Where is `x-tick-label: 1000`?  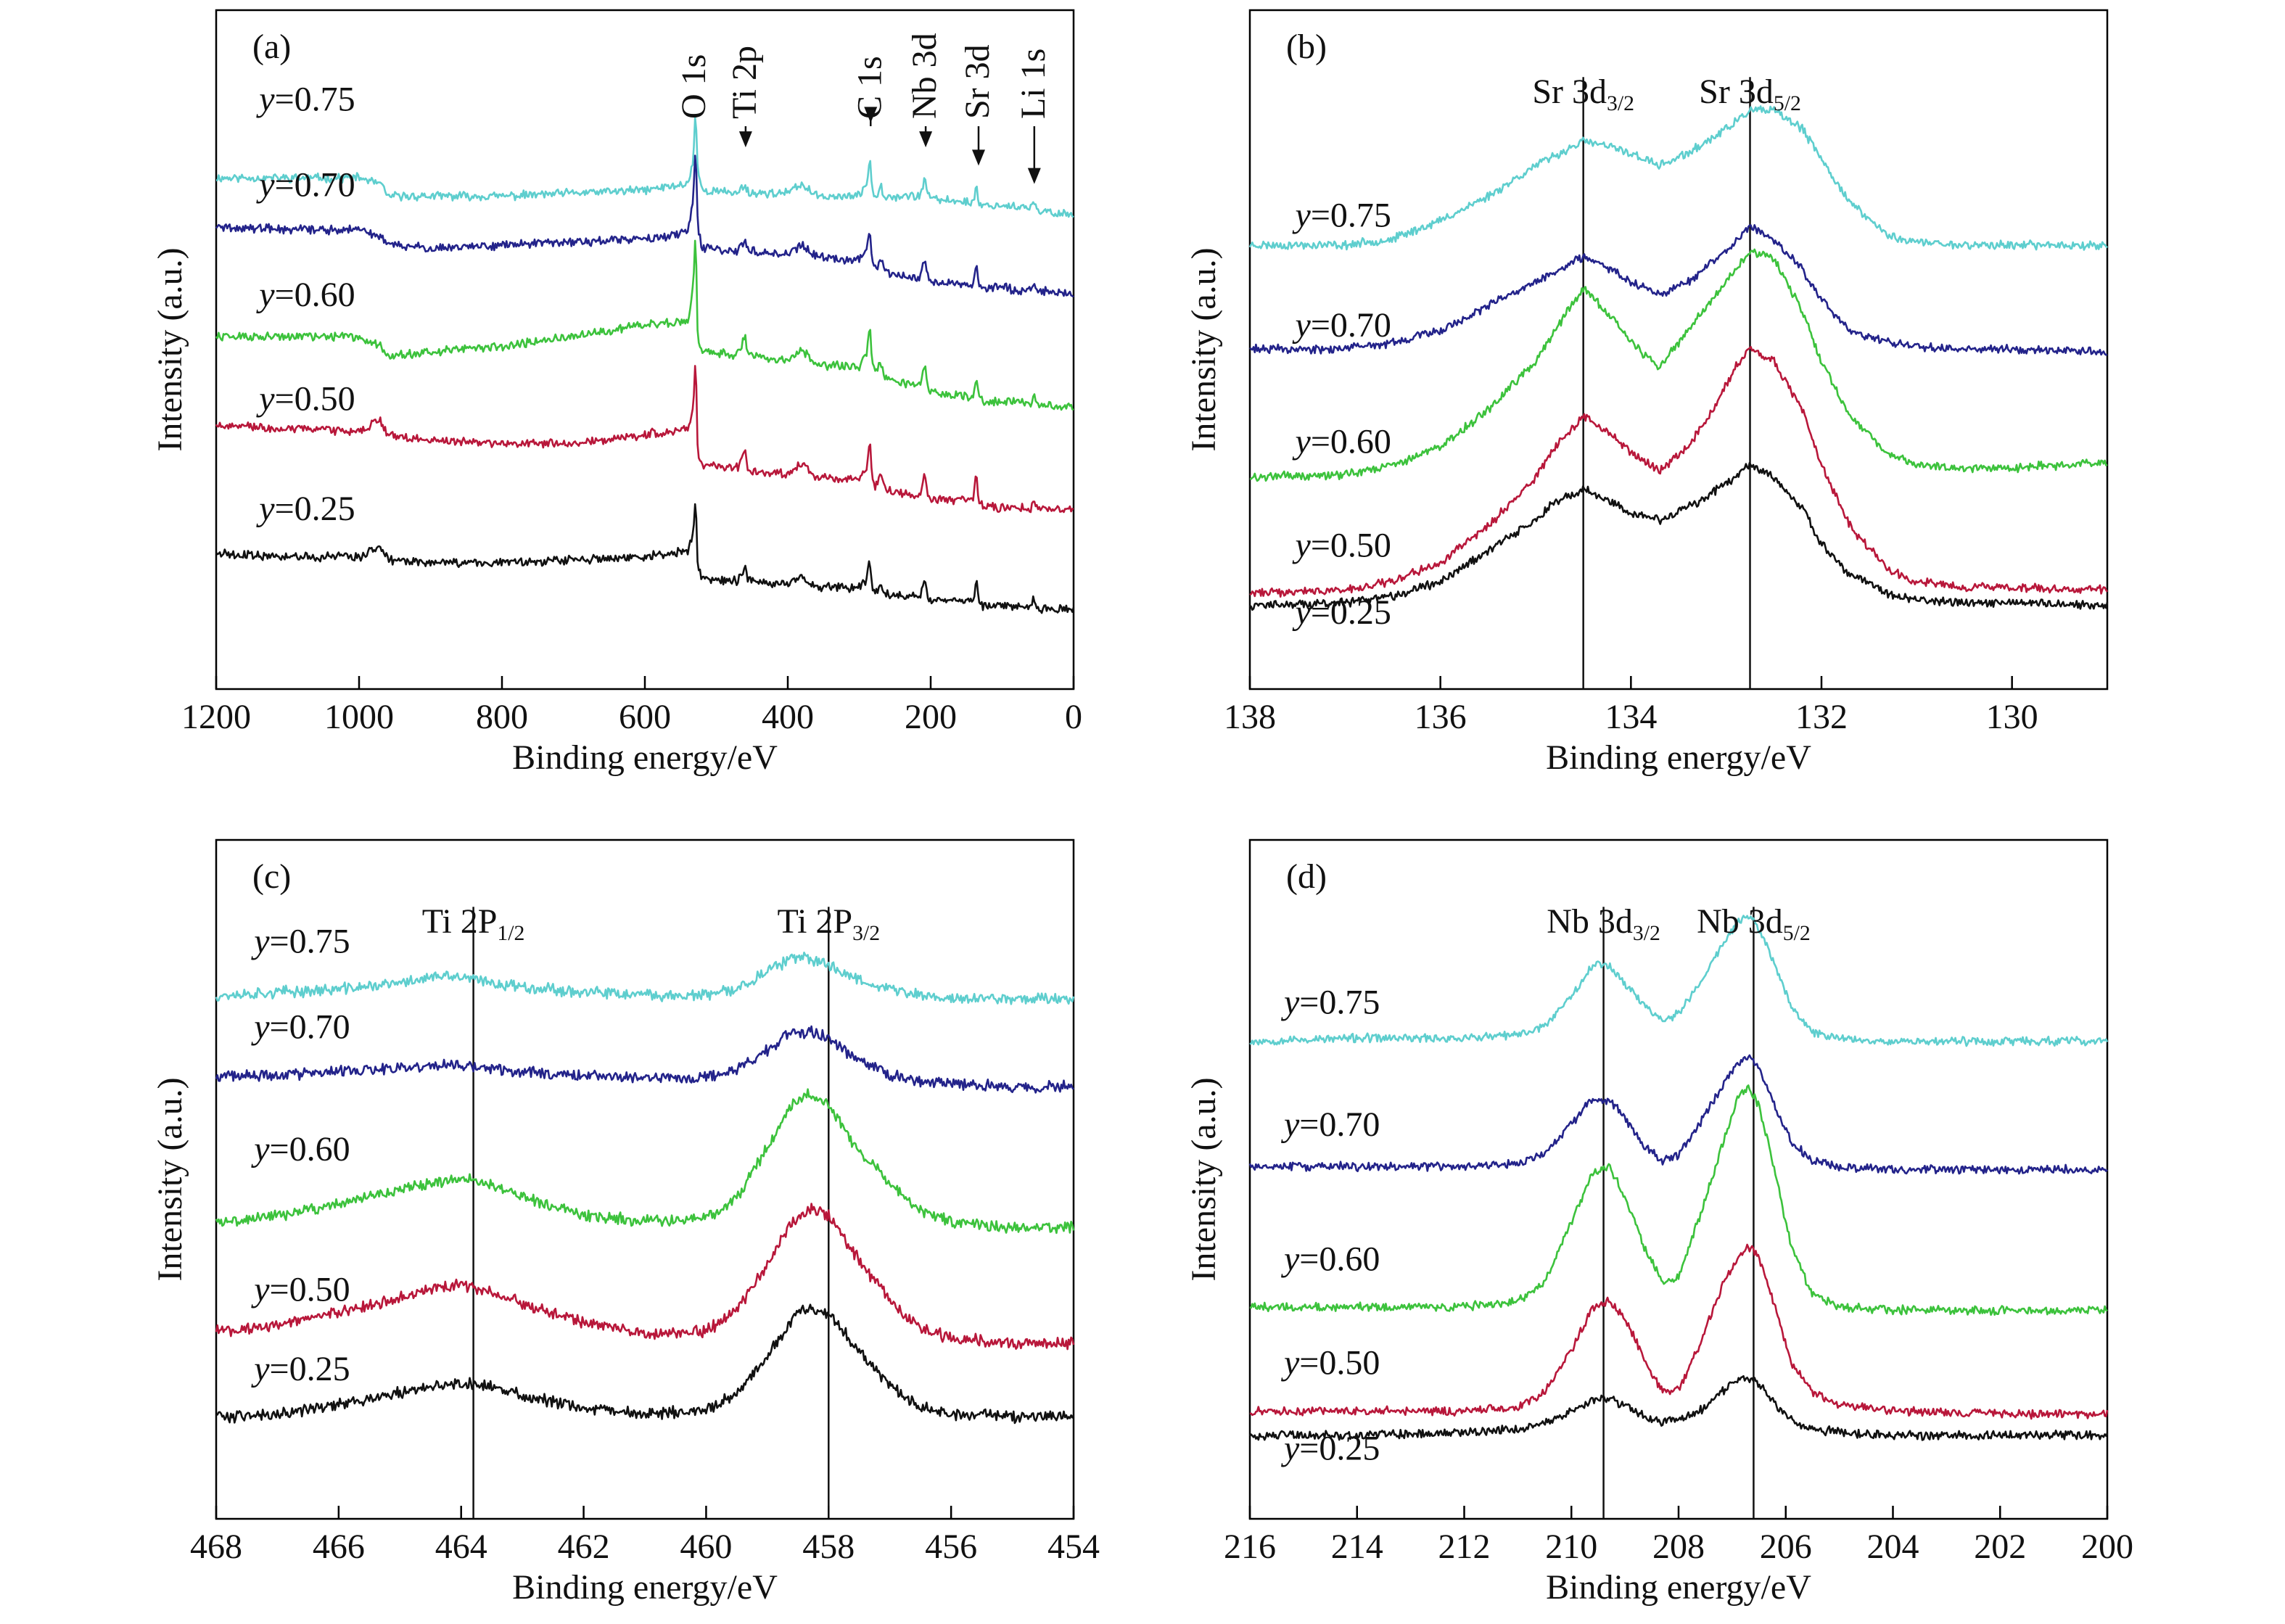
x-tick-label: 1000 is located at coordinates (359, 717).